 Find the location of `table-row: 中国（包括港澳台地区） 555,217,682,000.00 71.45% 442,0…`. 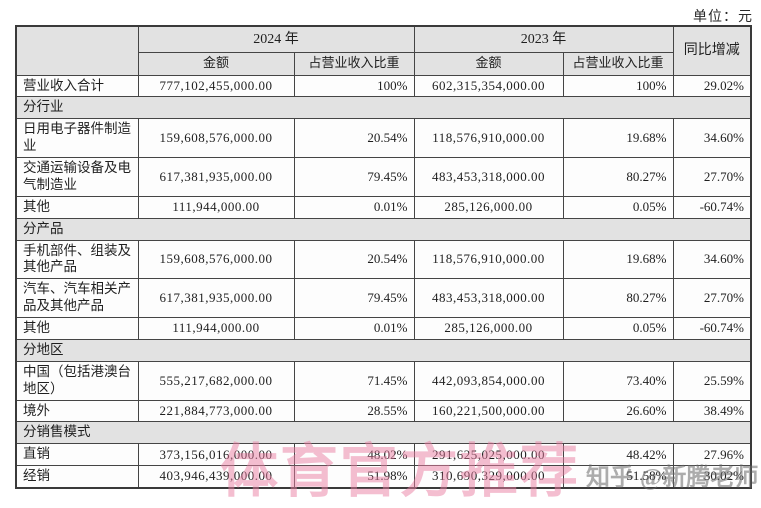

table-row: 中国（包括港澳台地区） 555,217,682,000.00 71.45% 442,0… is located at coordinates (383, 380).